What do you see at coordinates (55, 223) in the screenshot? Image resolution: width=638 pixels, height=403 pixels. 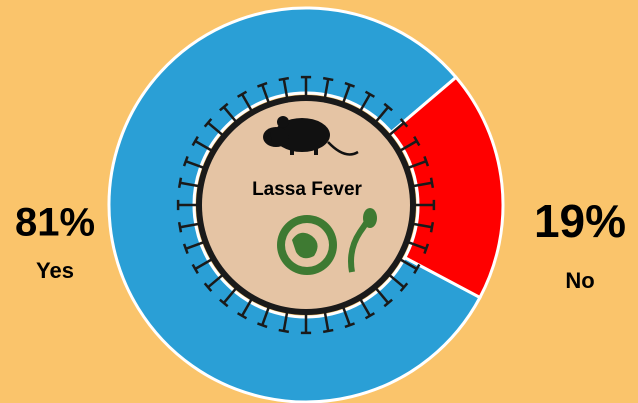 I see `value-label: 81%` at bounding box center [55, 223].